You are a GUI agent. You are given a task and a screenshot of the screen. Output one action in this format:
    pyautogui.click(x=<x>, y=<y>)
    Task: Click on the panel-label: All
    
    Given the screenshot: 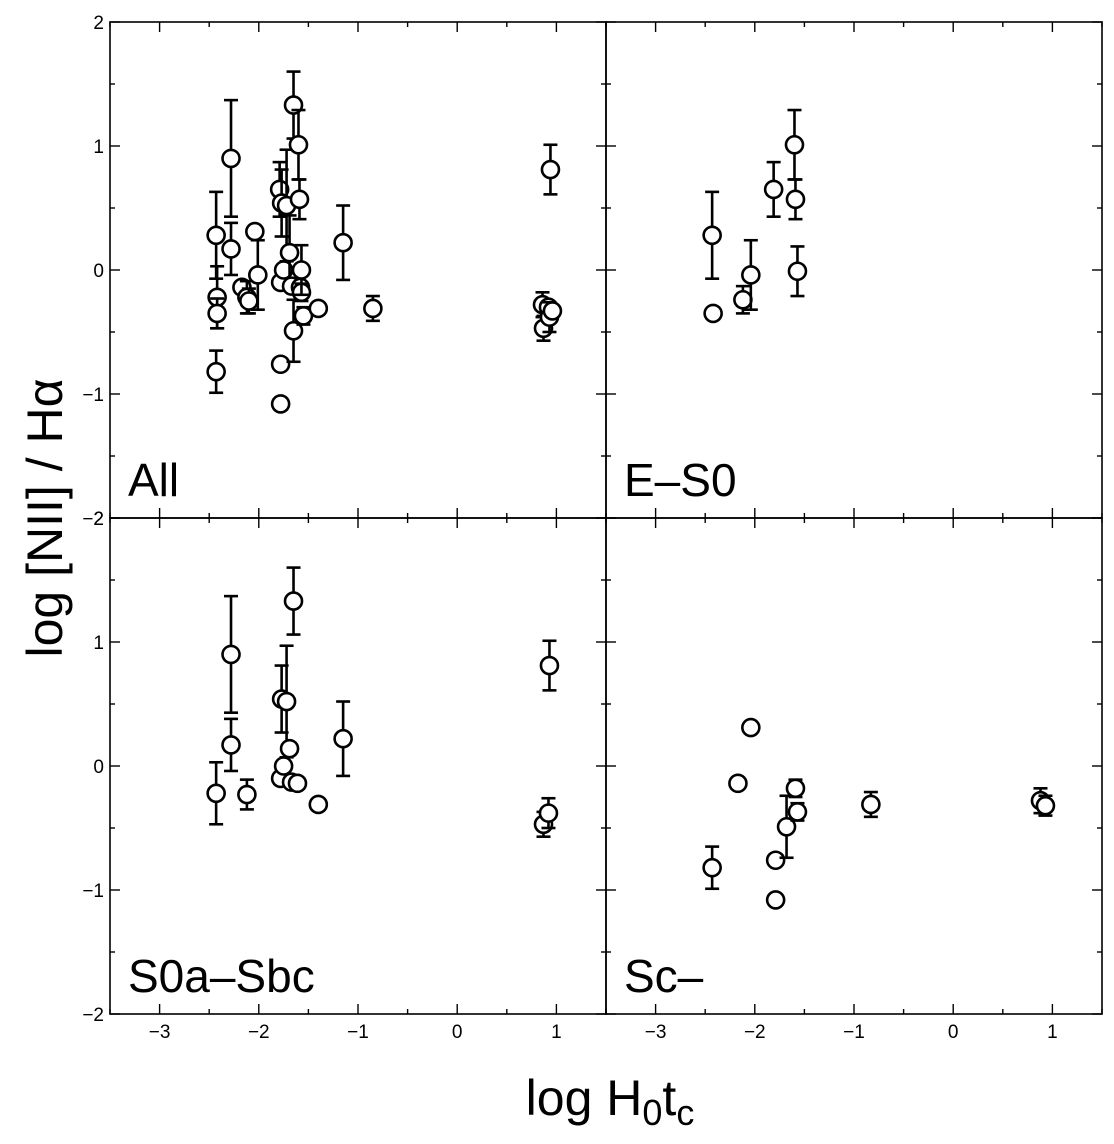 What is the action you would take?
    pyautogui.click(x=153, y=480)
    